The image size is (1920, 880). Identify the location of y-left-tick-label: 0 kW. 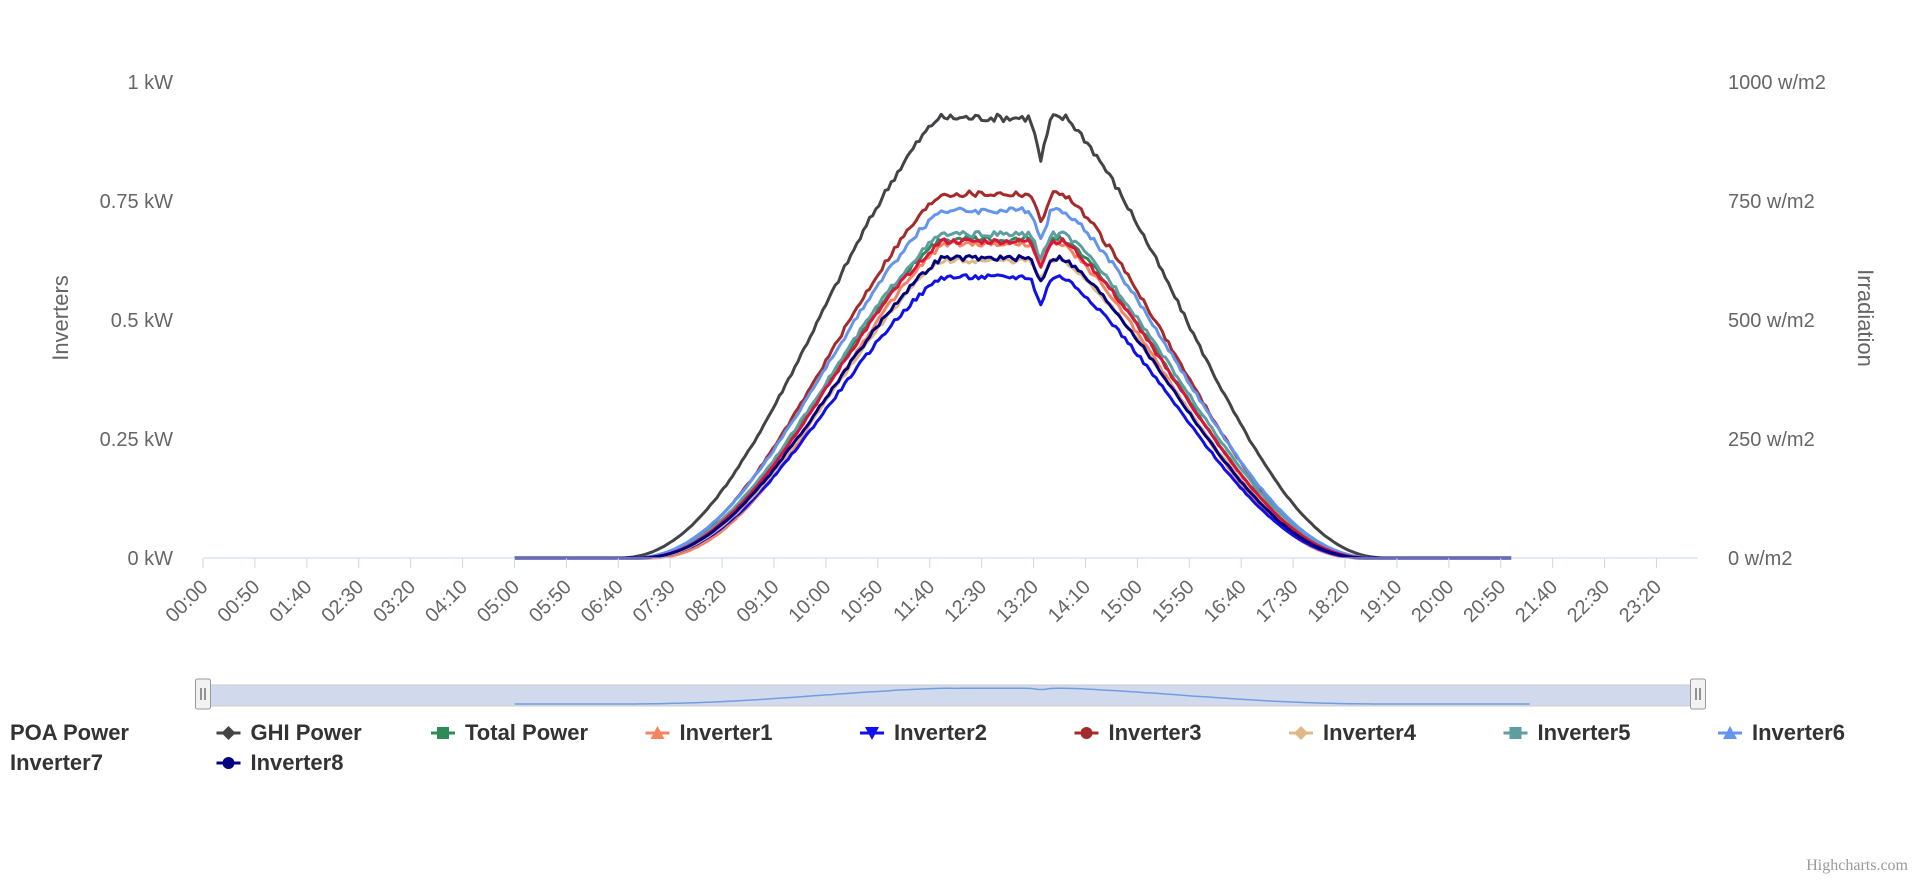
(150, 559).